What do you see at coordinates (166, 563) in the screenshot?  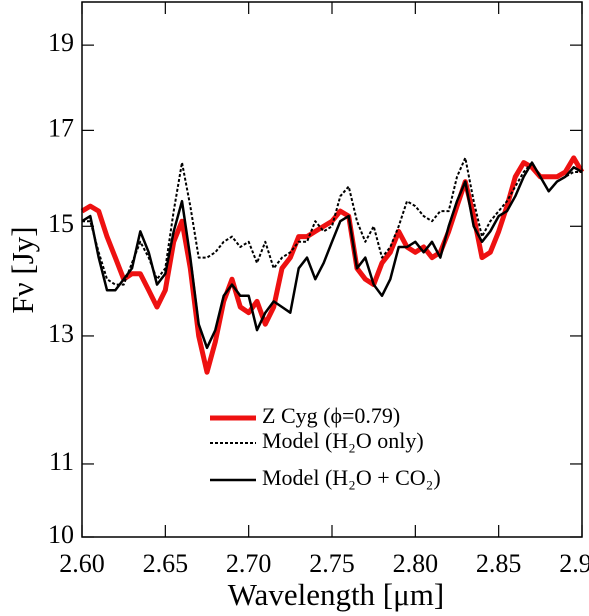 I see `x-tick-label: 2.65` at bounding box center [166, 563].